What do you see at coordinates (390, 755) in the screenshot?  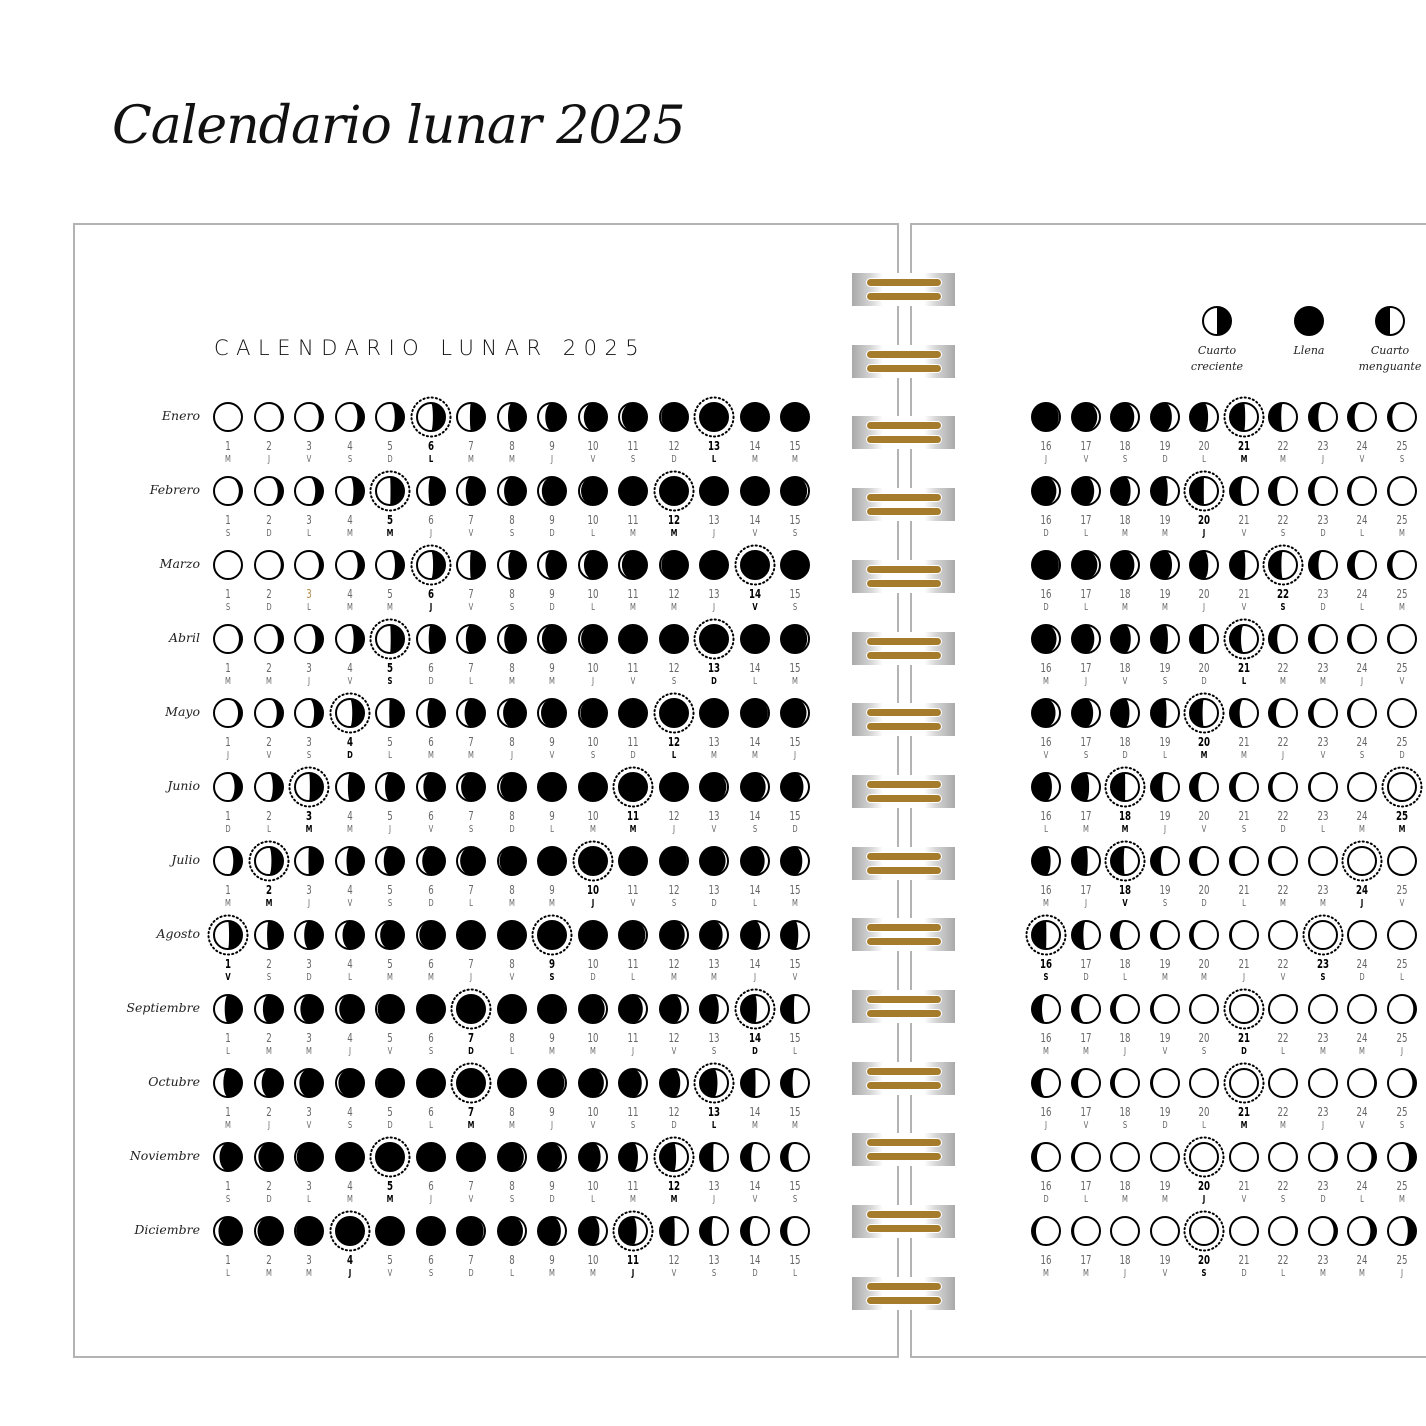 I see `weekday-letter: L` at bounding box center [390, 755].